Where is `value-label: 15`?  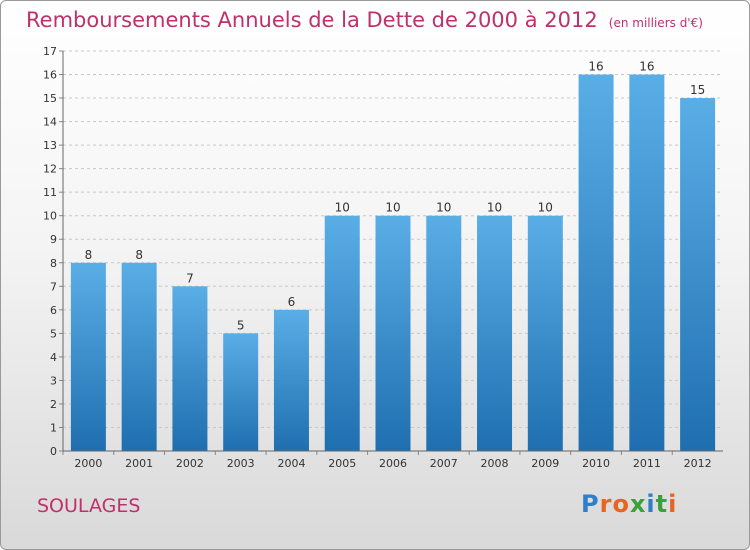 value-label: 15 is located at coordinates (697, 90).